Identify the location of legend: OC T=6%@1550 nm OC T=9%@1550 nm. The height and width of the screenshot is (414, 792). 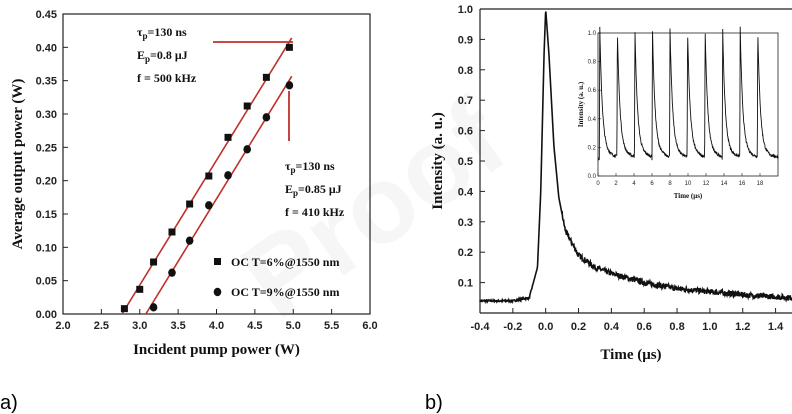
(276, 277).